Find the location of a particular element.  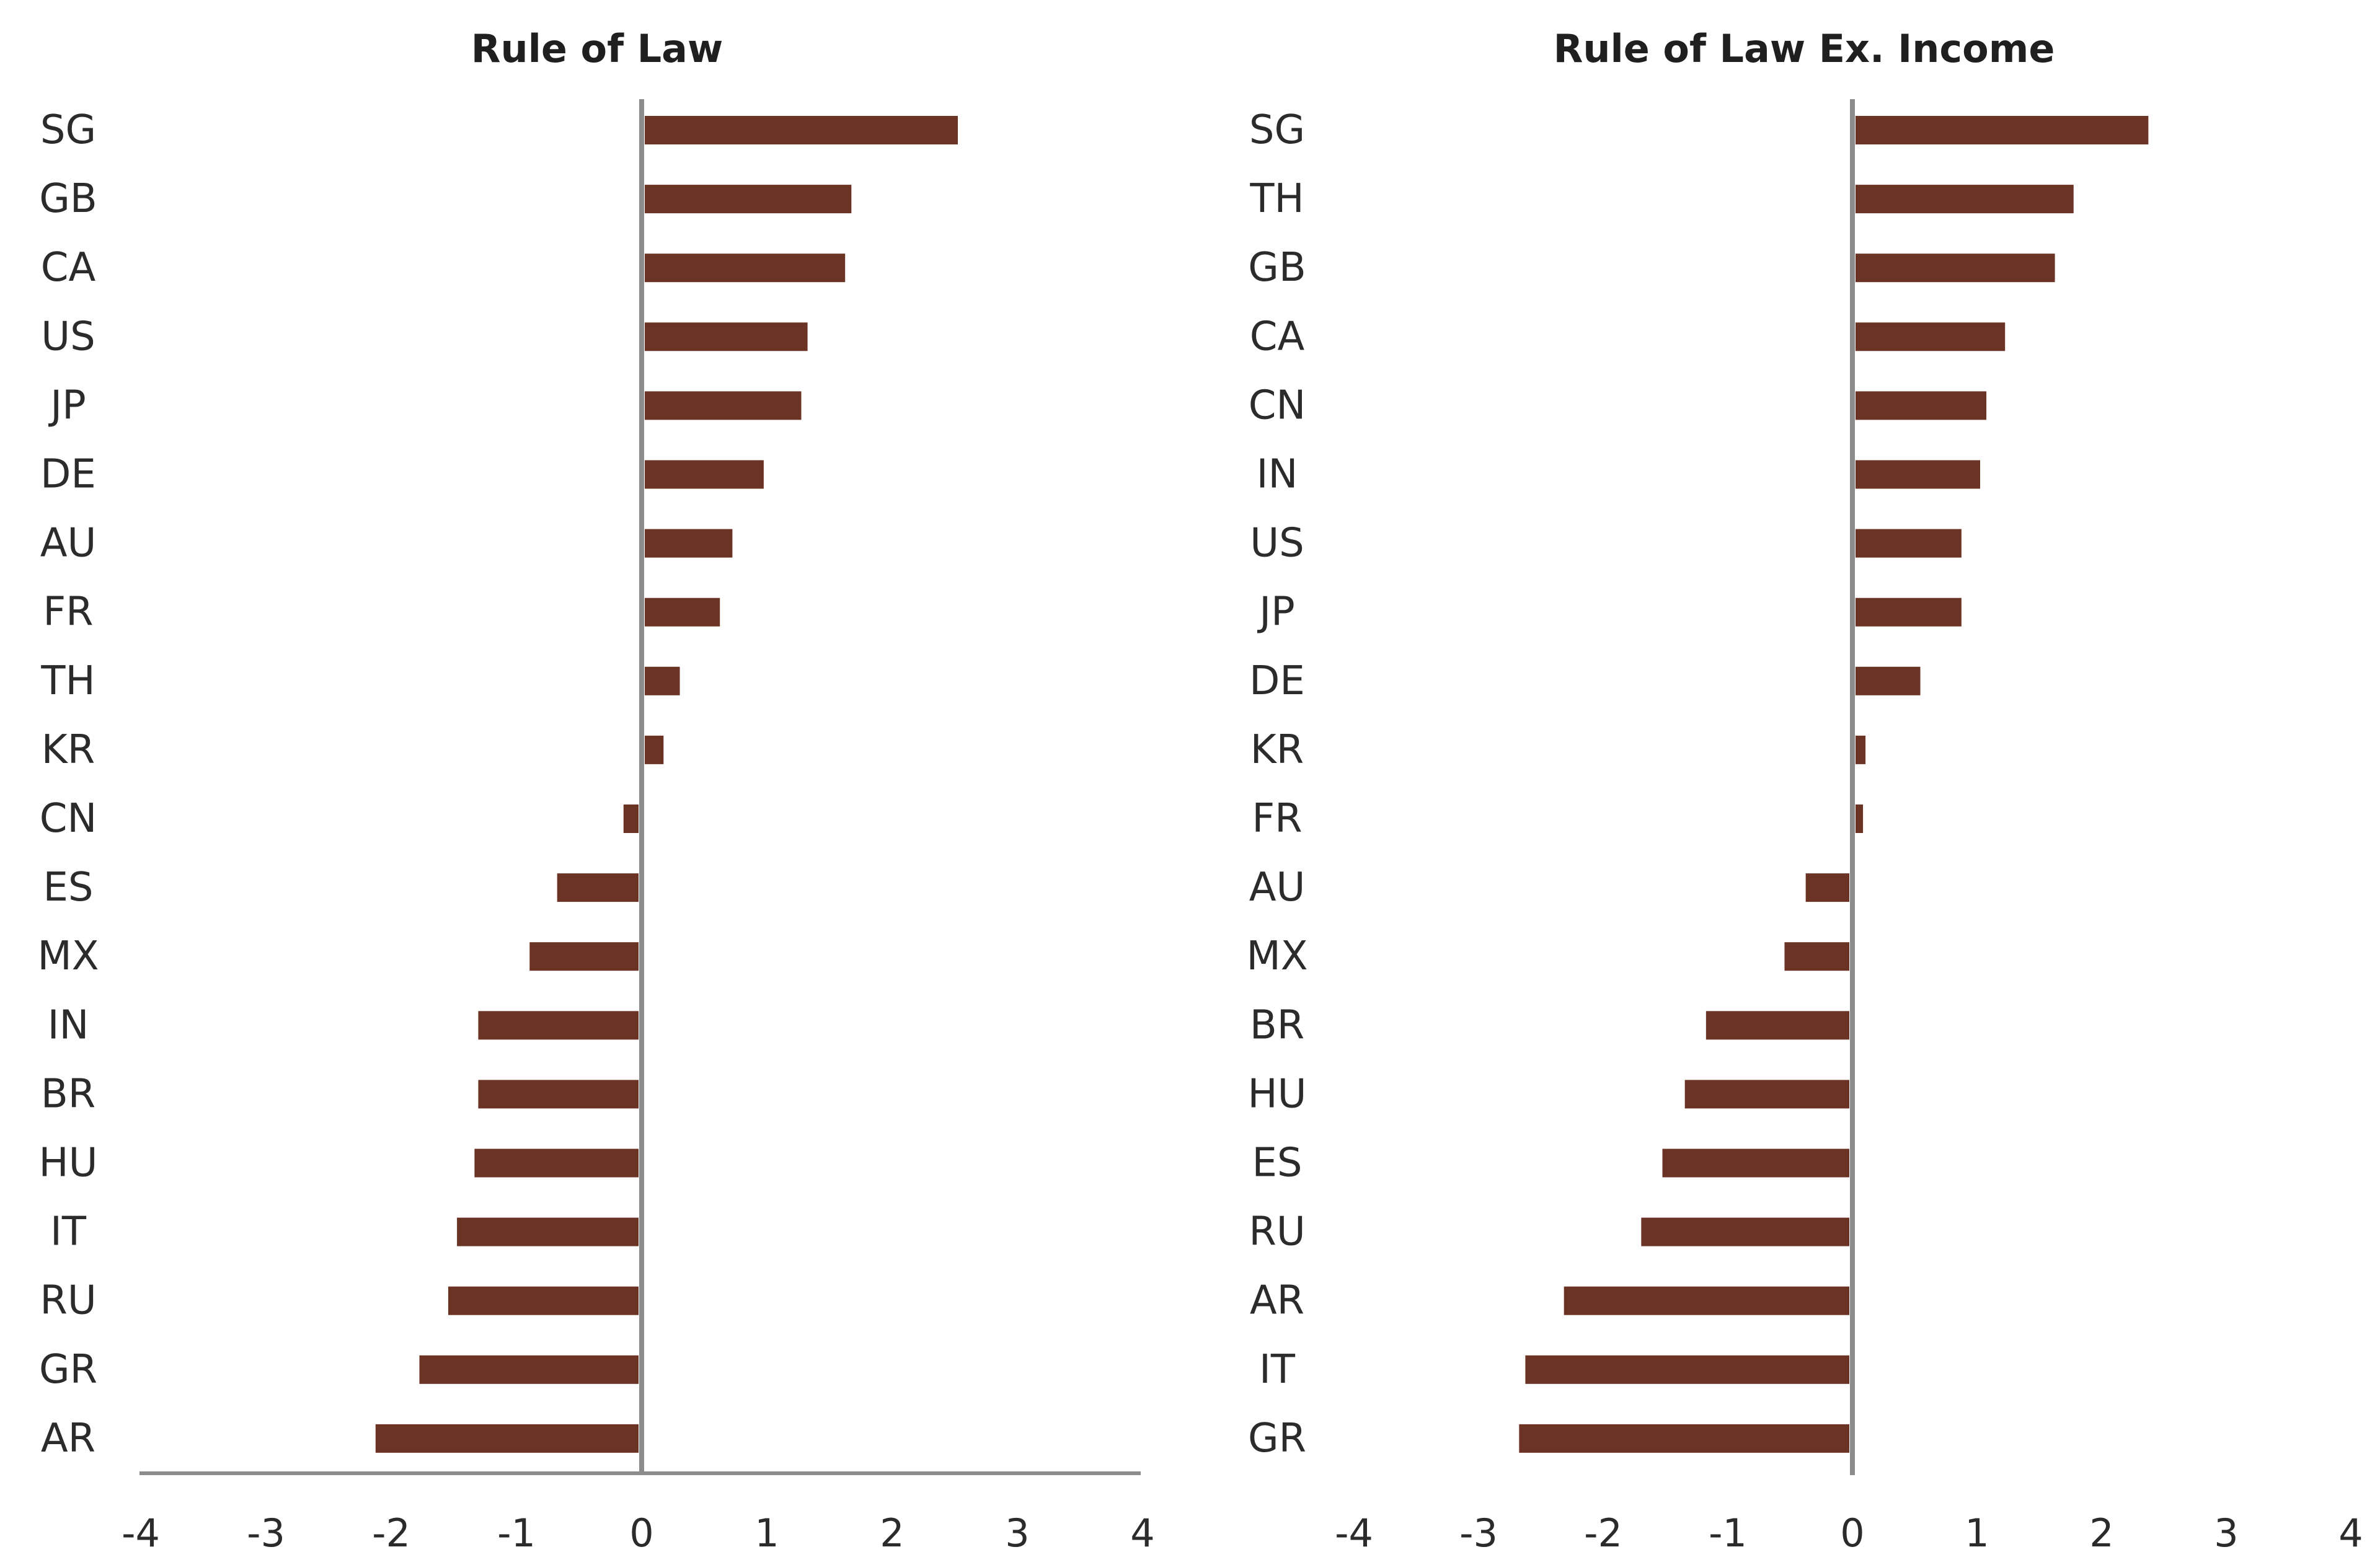

chart-title: Rule of Law is located at coordinates (597, 48).